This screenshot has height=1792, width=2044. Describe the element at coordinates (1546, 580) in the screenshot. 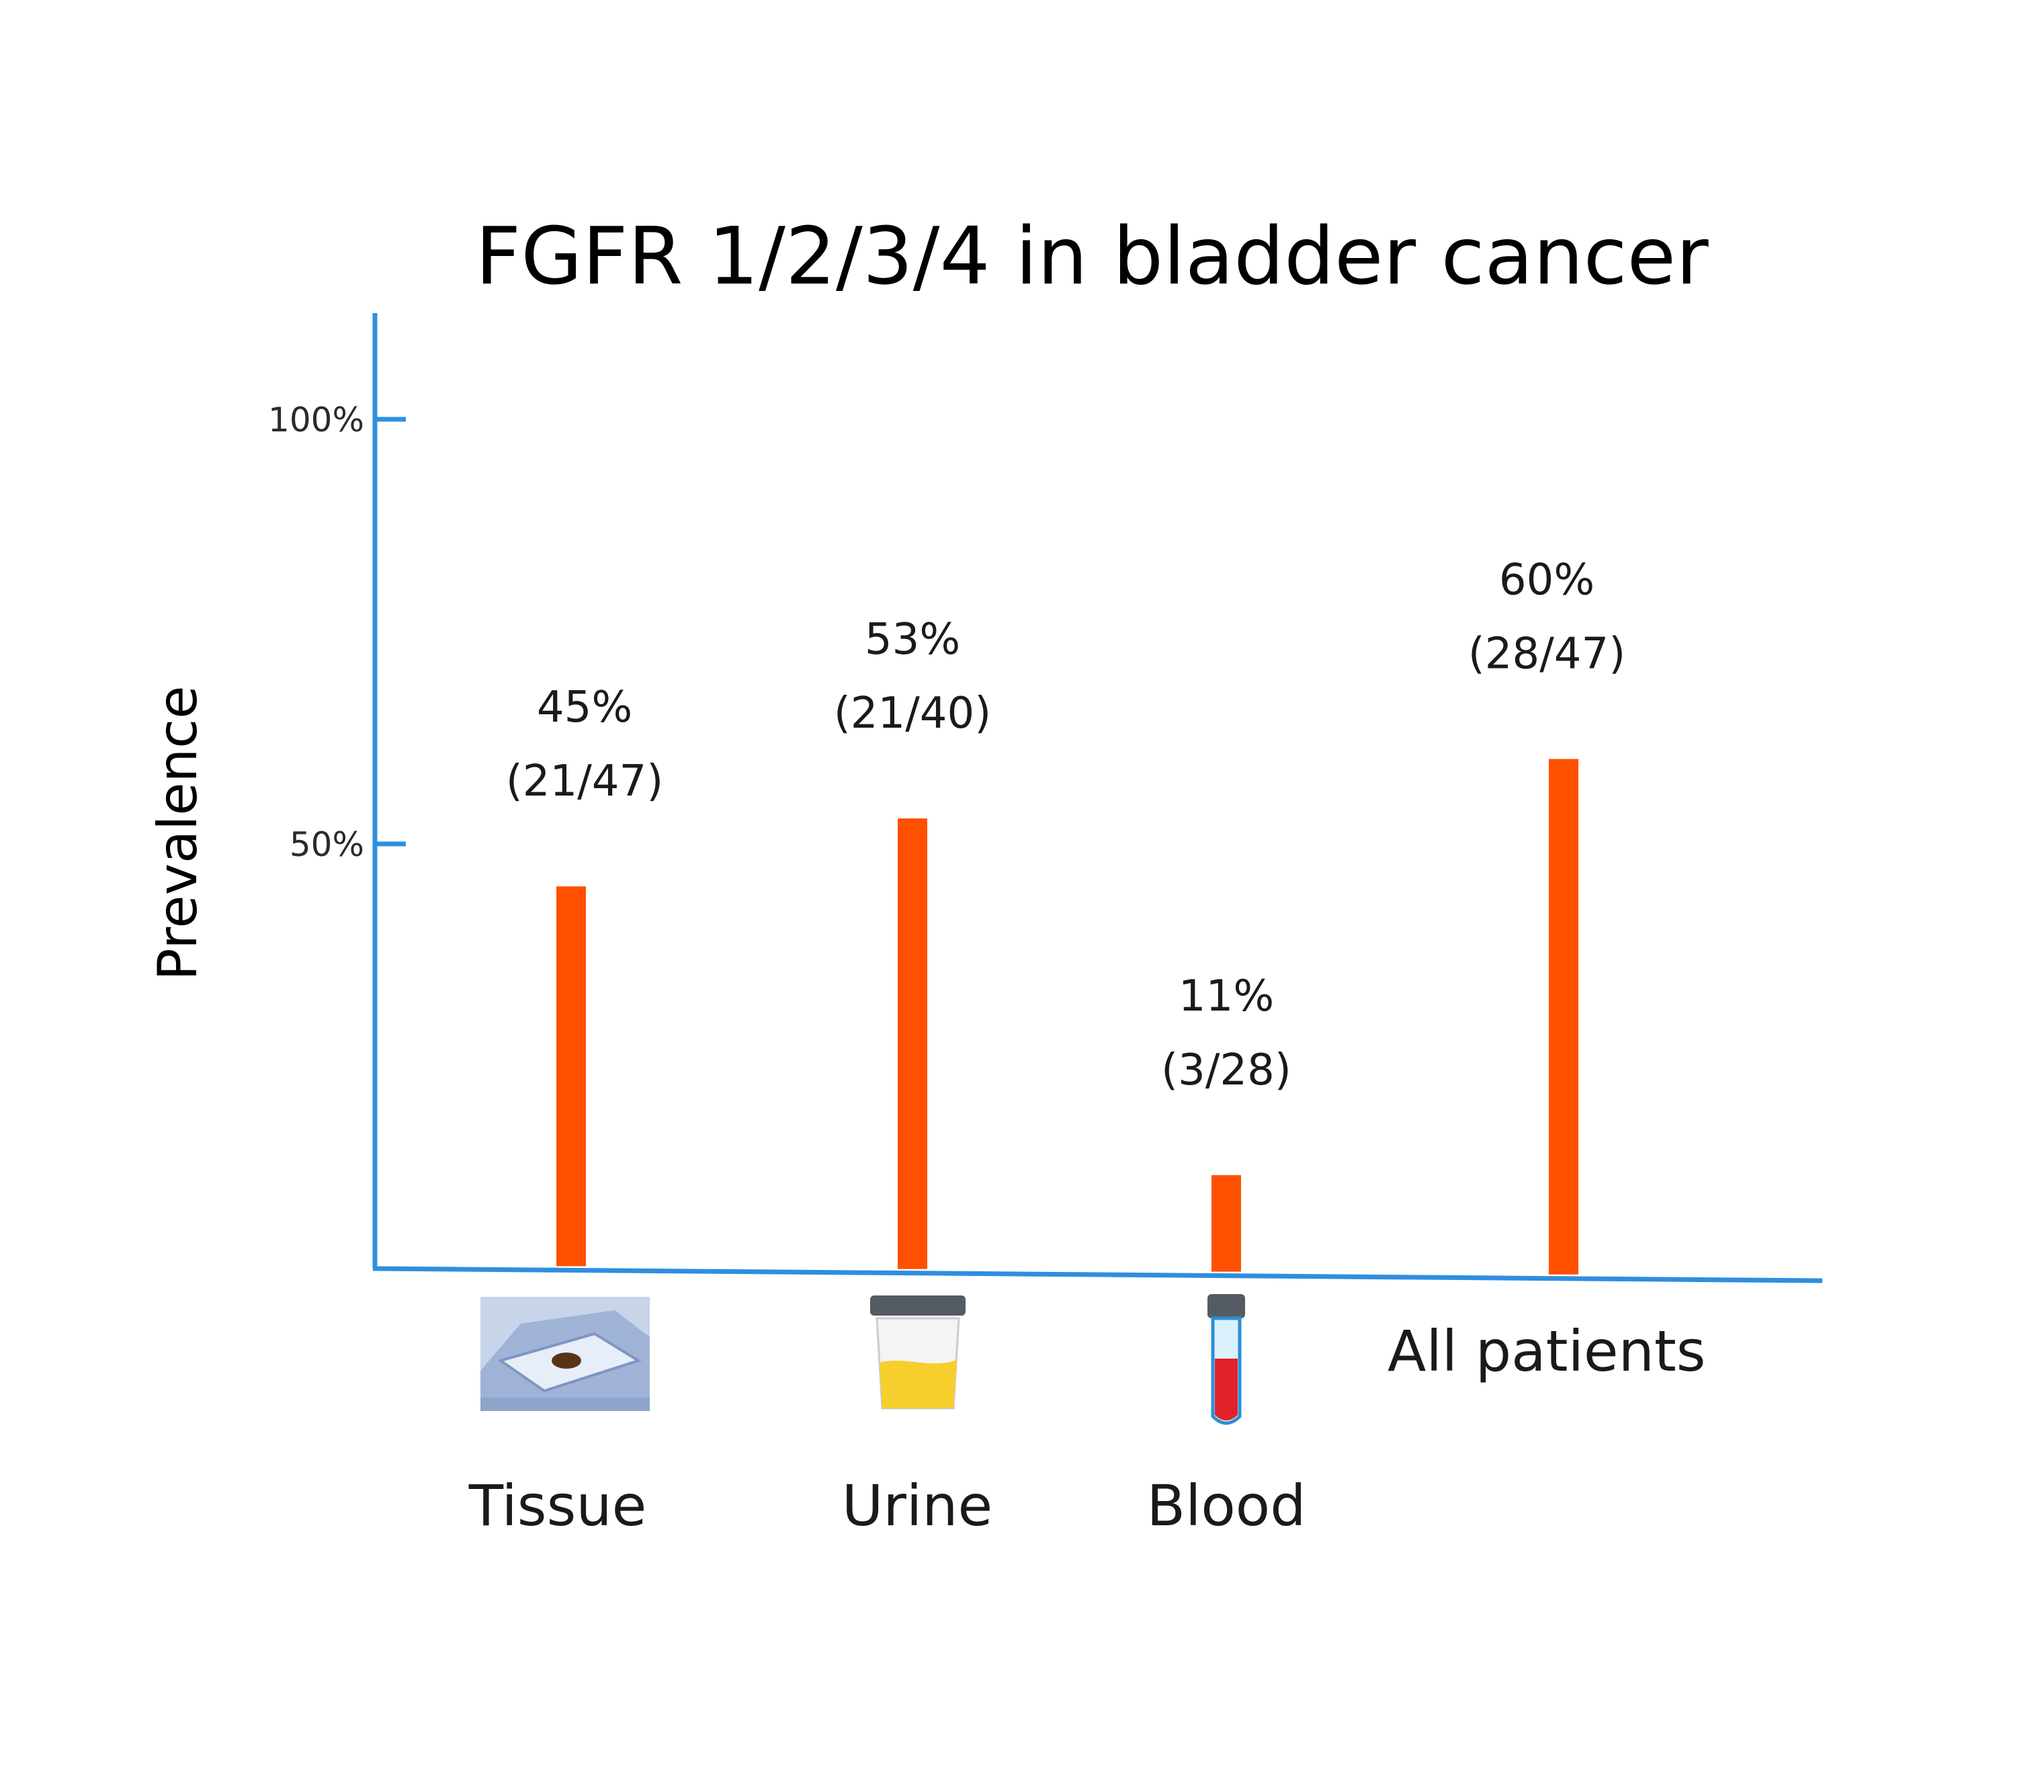

I see `data-label-value: 60%` at that location.